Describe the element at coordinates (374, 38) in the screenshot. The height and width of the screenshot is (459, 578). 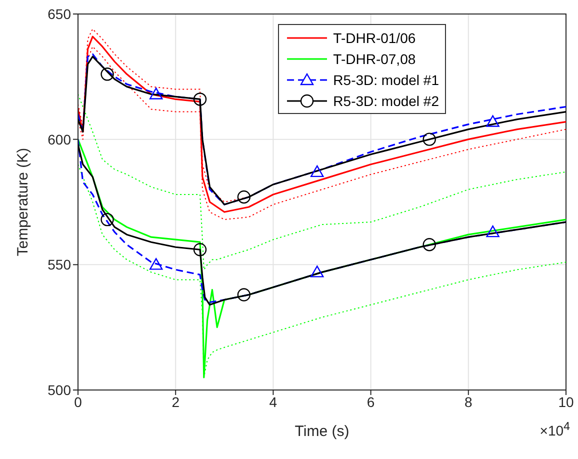
I see `legend-label: T-DHR-01/06` at that location.